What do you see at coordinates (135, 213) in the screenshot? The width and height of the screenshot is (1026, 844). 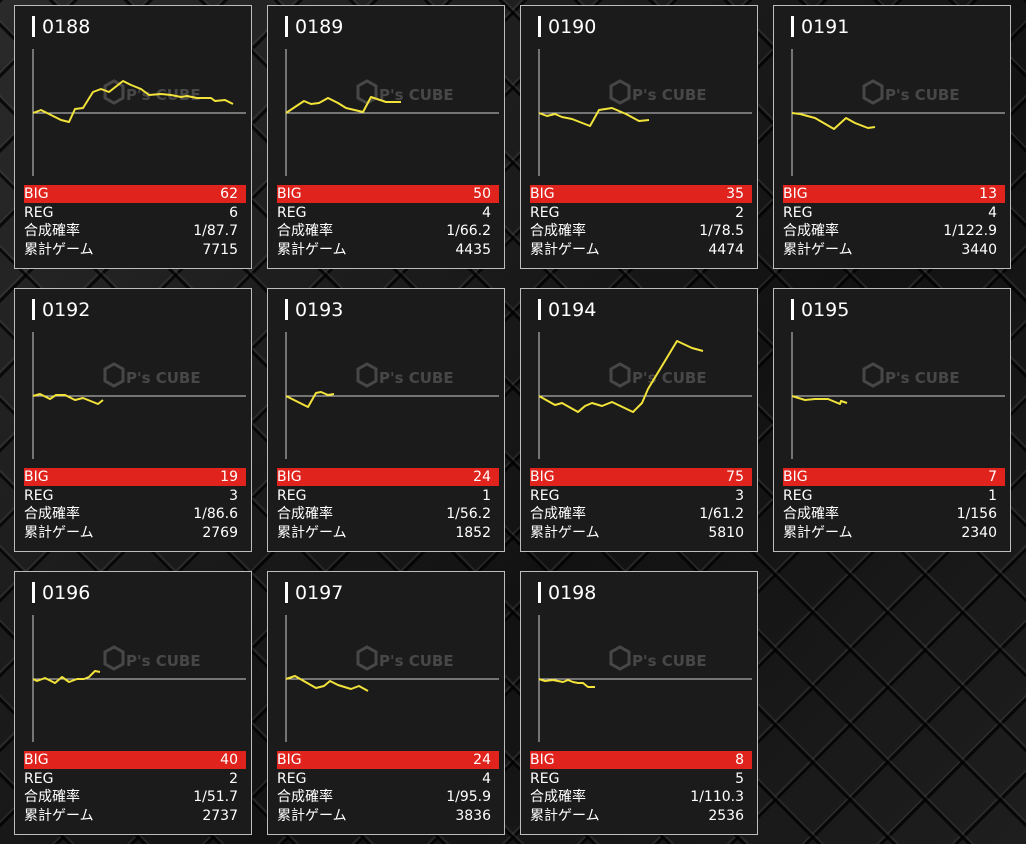 I see `reg-row: REG 6` at bounding box center [135, 213].